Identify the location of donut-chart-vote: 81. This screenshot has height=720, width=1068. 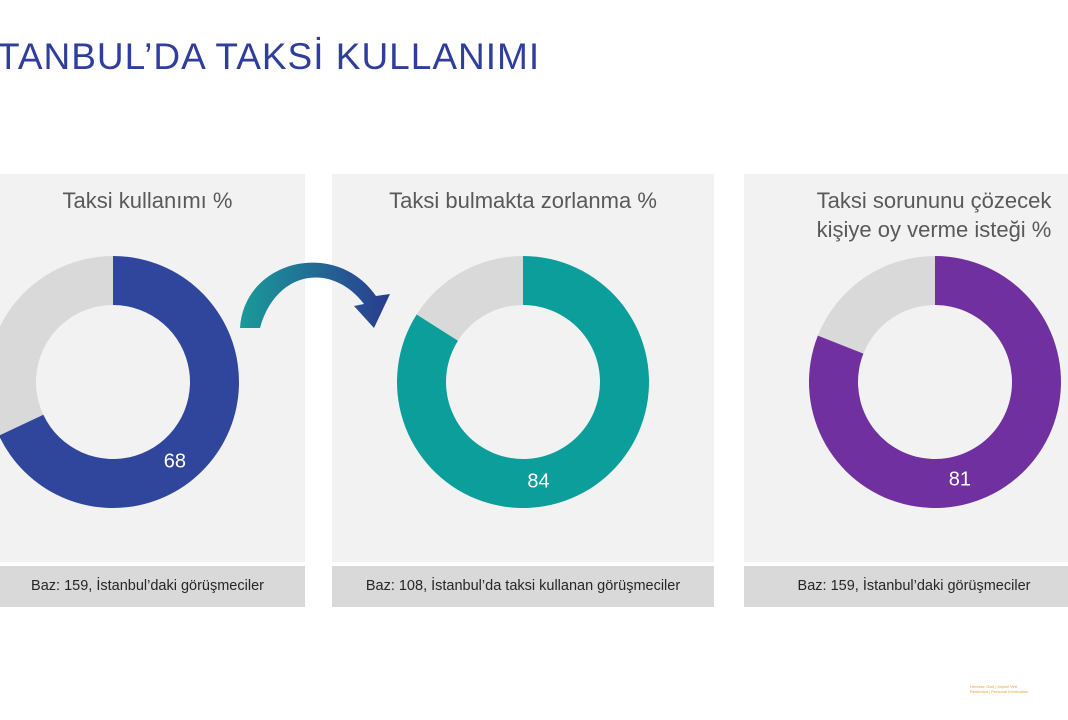
(935, 382).